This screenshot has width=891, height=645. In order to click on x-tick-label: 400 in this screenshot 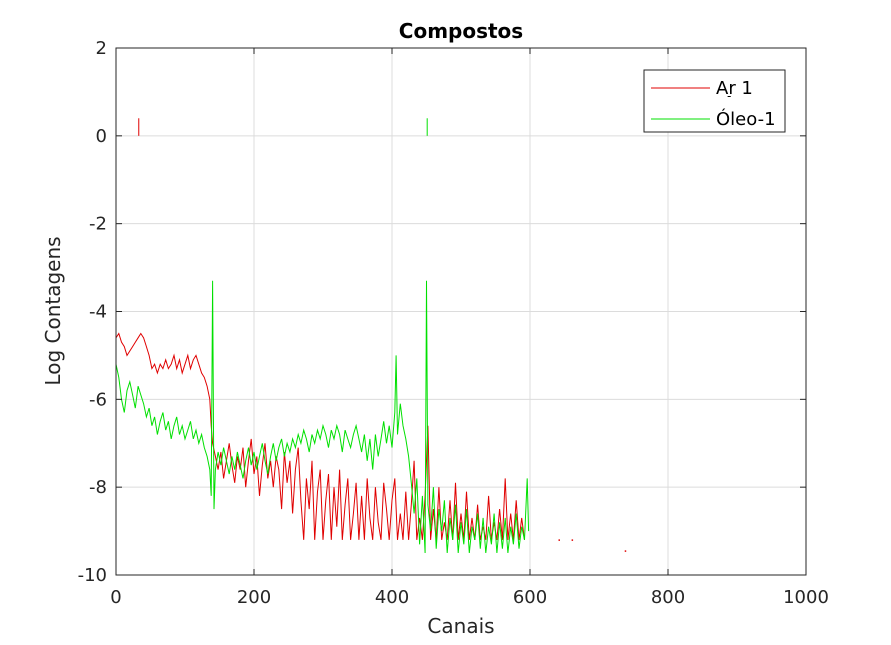, I will do `click(392, 597)`.